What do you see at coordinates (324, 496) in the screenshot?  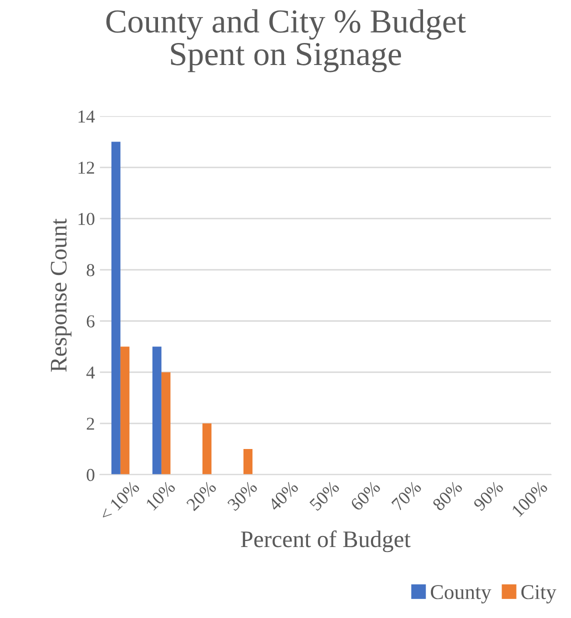 I see `x-tick-label: 50%` at bounding box center [324, 496].